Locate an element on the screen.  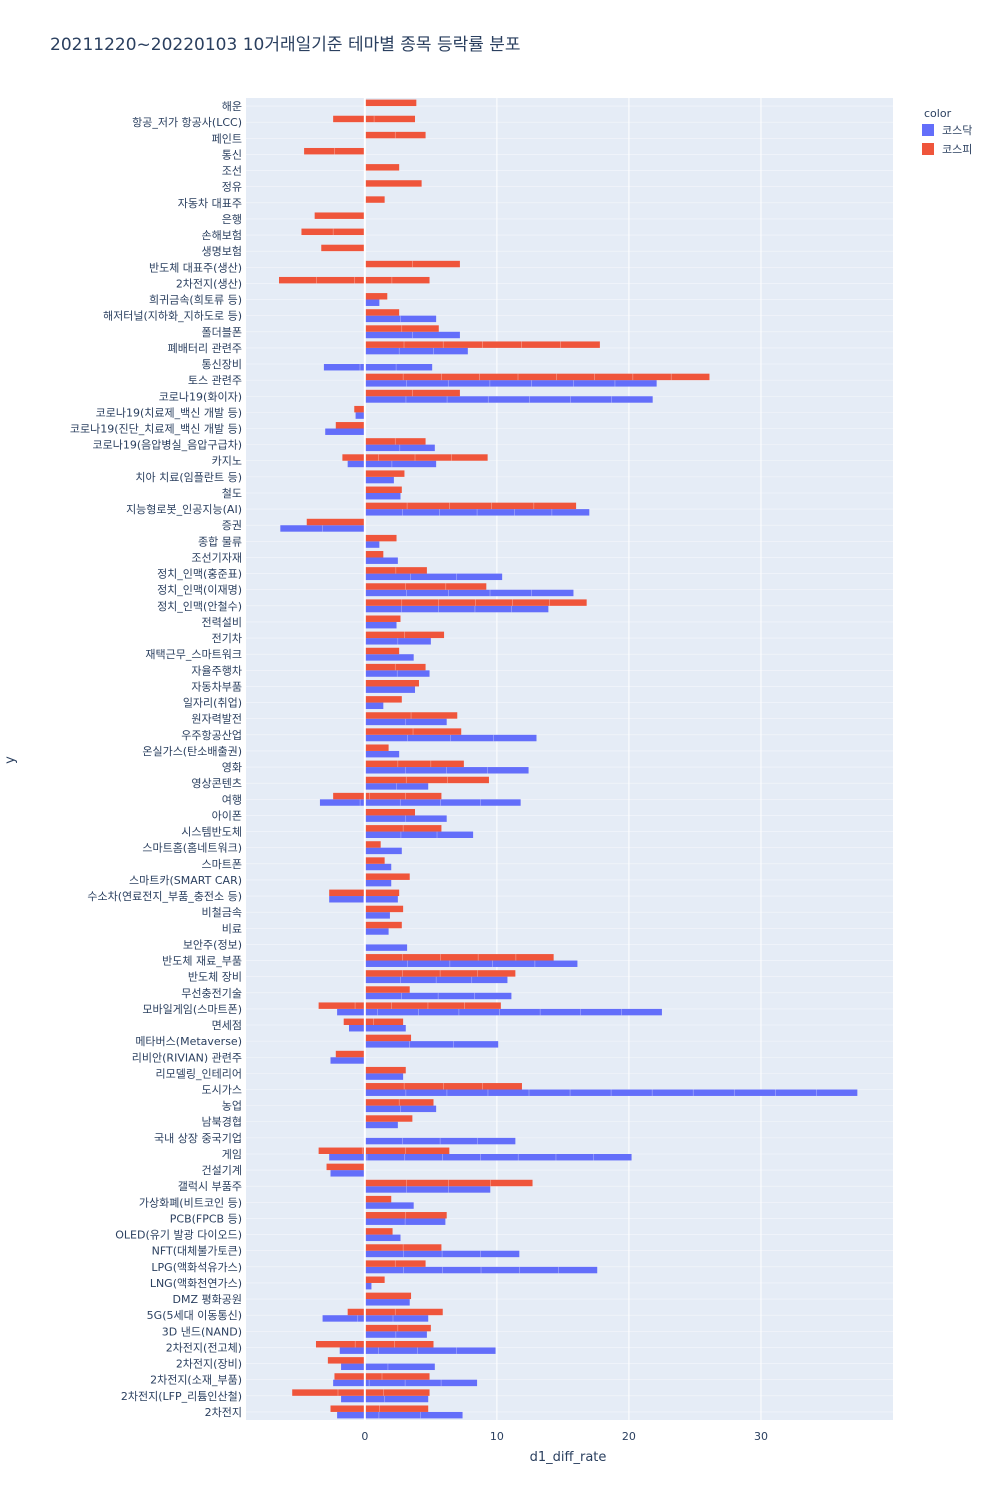
y-tick-label: 리모델링_인테리어 is located at coordinates (199, 1073).